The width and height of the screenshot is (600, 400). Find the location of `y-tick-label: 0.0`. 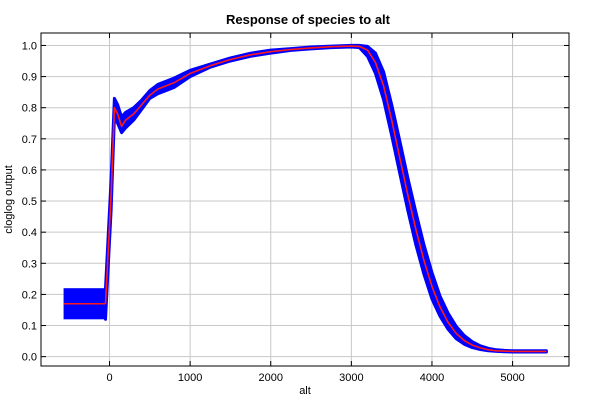

y-tick-label: 0.0 is located at coordinates (29, 358).